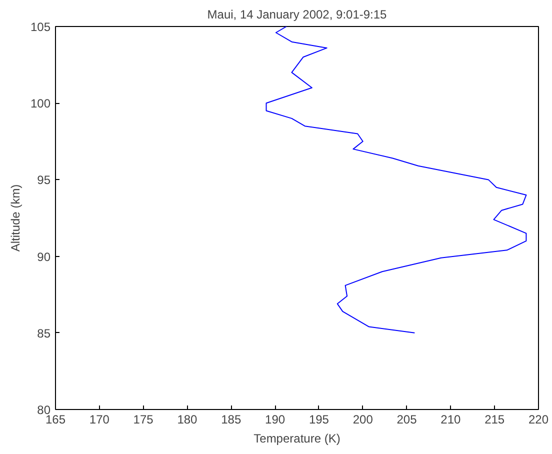  Describe the element at coordinates (40, 103) in the screenshot. I see `y-tick-label: 100` at that location.